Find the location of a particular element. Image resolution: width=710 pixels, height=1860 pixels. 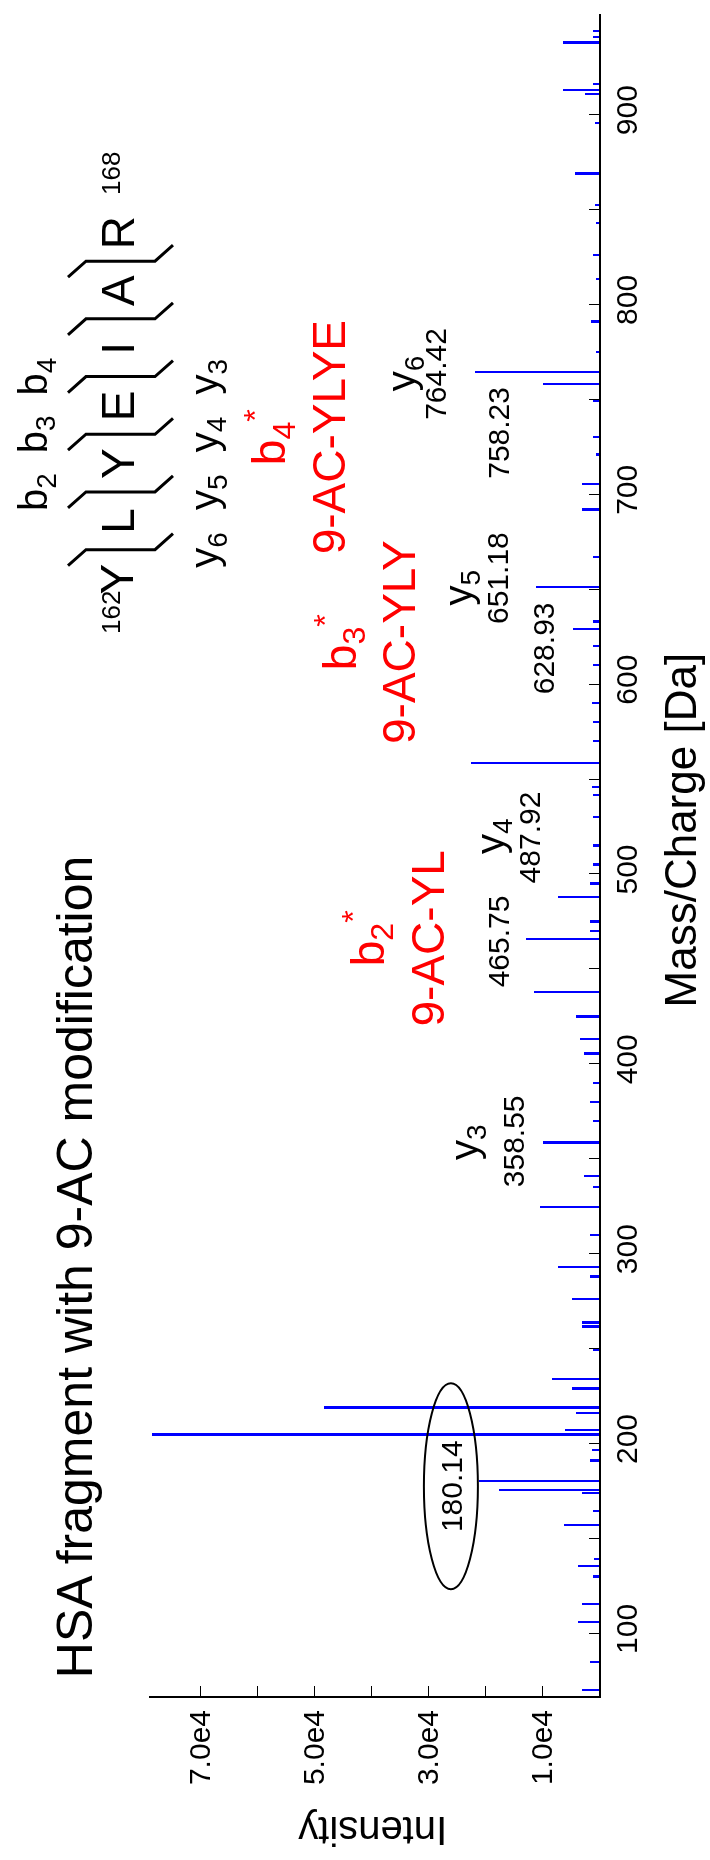

x-tick-label: 1.0e4 is located at coordinates (541, 1748).